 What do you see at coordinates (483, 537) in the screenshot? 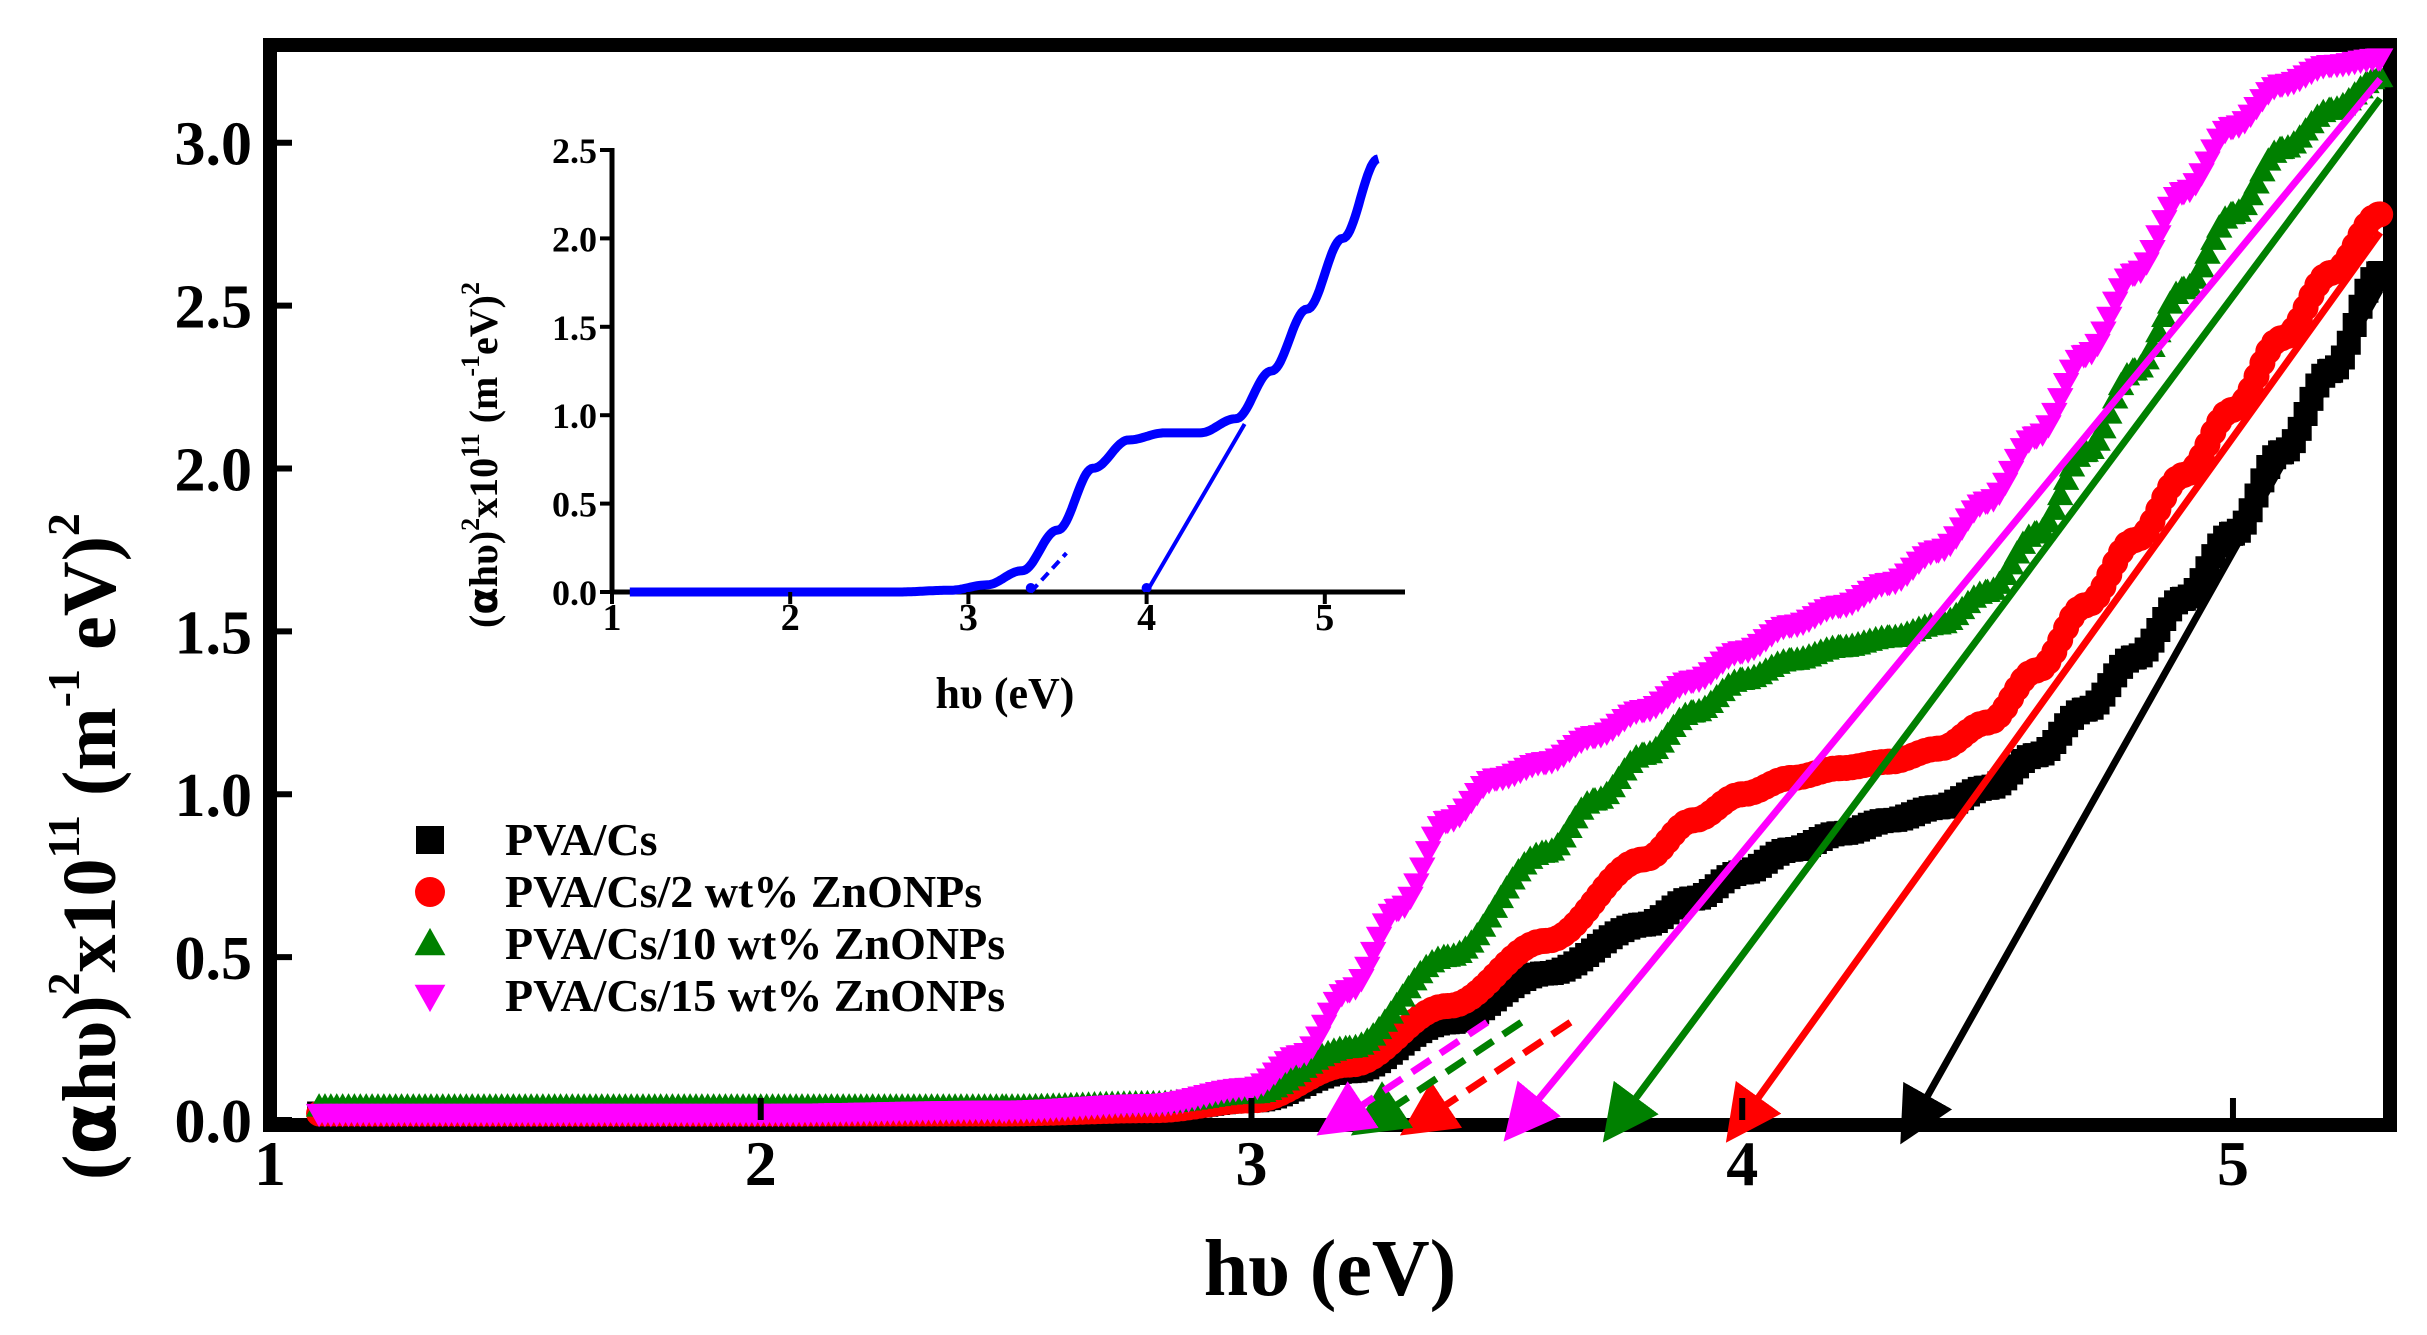
I see `inset-y-axis-label-part: )` at bounding box center [483, 537].